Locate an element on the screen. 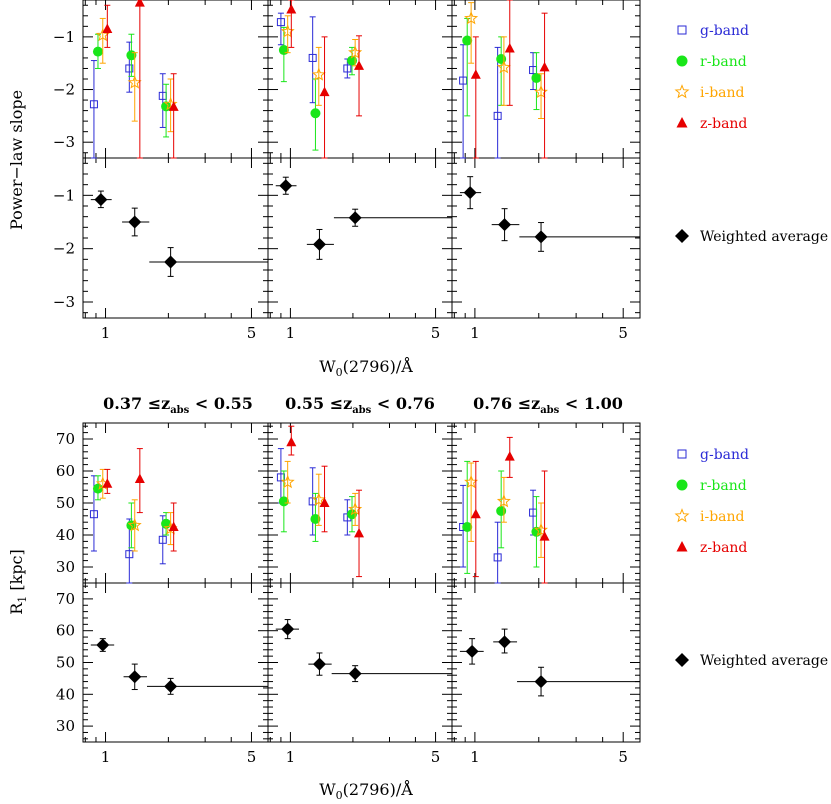 The width and height of the screenshot is (831, 804). legend-top-r: r-band is located at coordinates (711, 62).